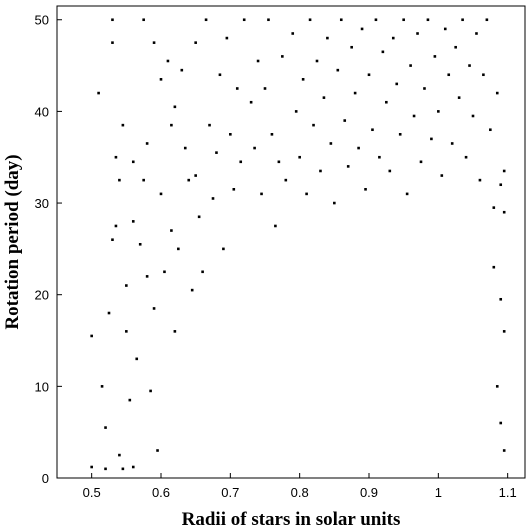  What do you see at coordinates (161, 492) in the screenshot?
I see `x-tick-label: 0.6` at bounding box center [161, 492].